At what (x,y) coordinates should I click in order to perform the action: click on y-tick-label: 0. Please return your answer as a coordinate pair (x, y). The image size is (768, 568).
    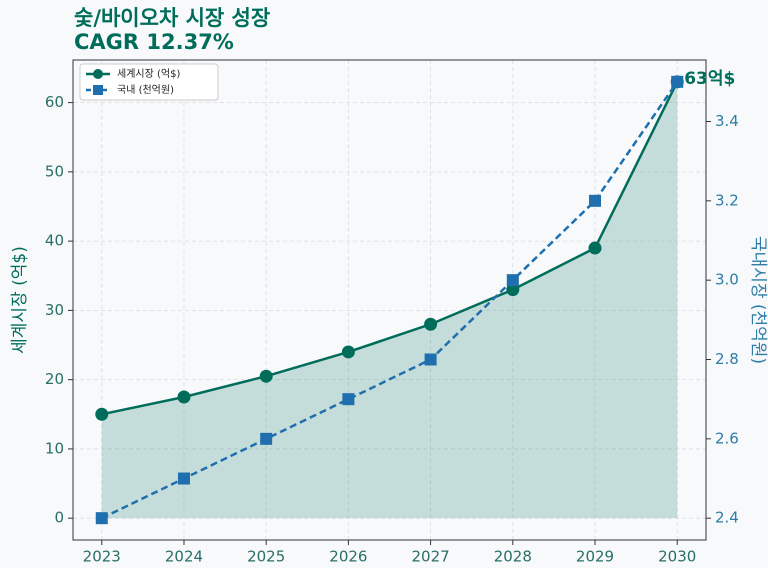
    Looking at the image, I should click on (59, 518).